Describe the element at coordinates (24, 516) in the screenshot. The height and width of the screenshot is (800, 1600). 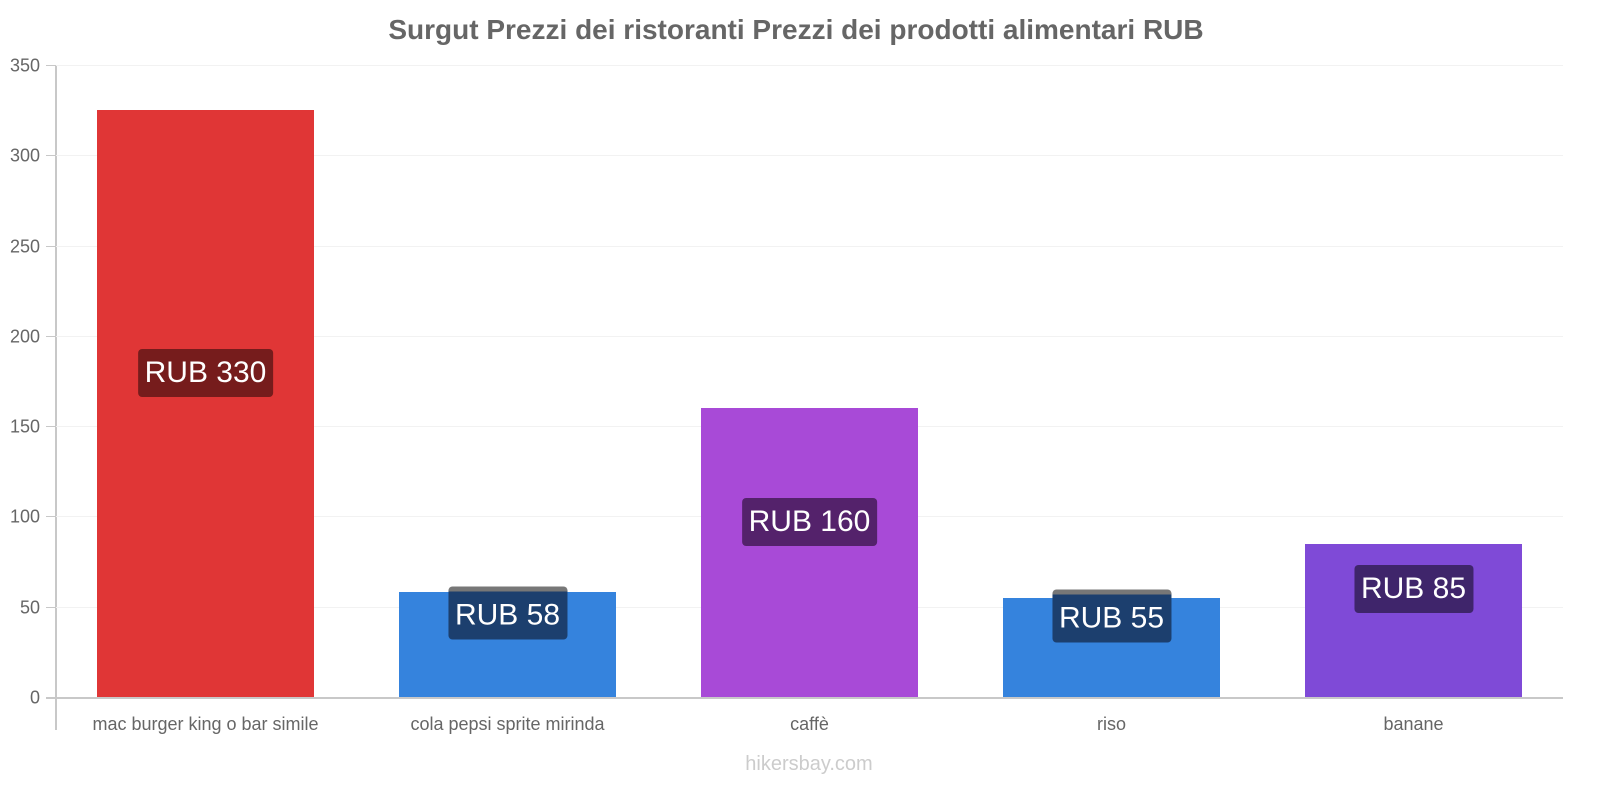
I see `y-tick-label: 100` at that location.